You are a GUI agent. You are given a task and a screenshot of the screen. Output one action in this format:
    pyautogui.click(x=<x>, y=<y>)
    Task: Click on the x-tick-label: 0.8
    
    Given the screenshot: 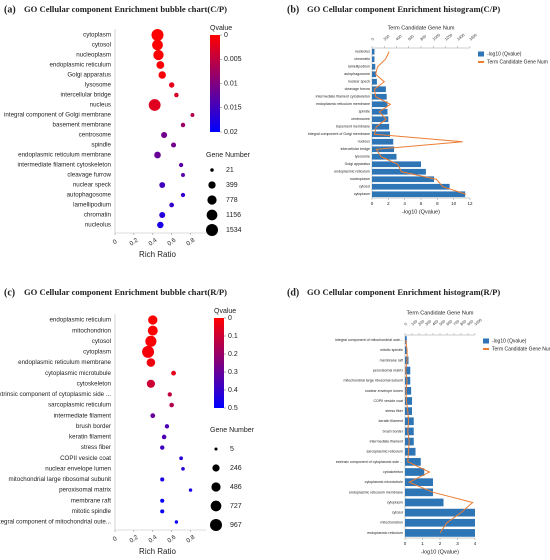 What is the action you would take?
    pyautogui.click(x=191, y=241)
    